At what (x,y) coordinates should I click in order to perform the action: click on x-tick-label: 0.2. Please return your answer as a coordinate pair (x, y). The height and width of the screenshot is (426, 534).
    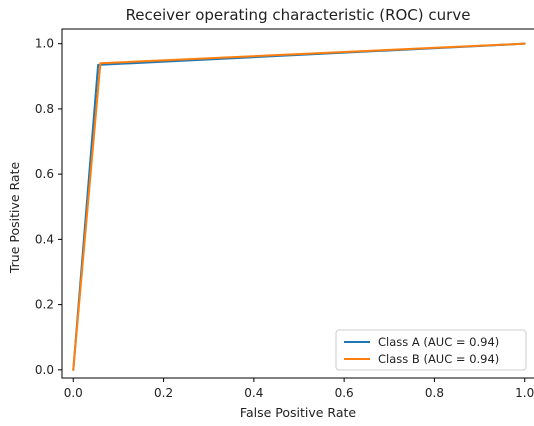
    Looking at the image, I should click on (163, 393).